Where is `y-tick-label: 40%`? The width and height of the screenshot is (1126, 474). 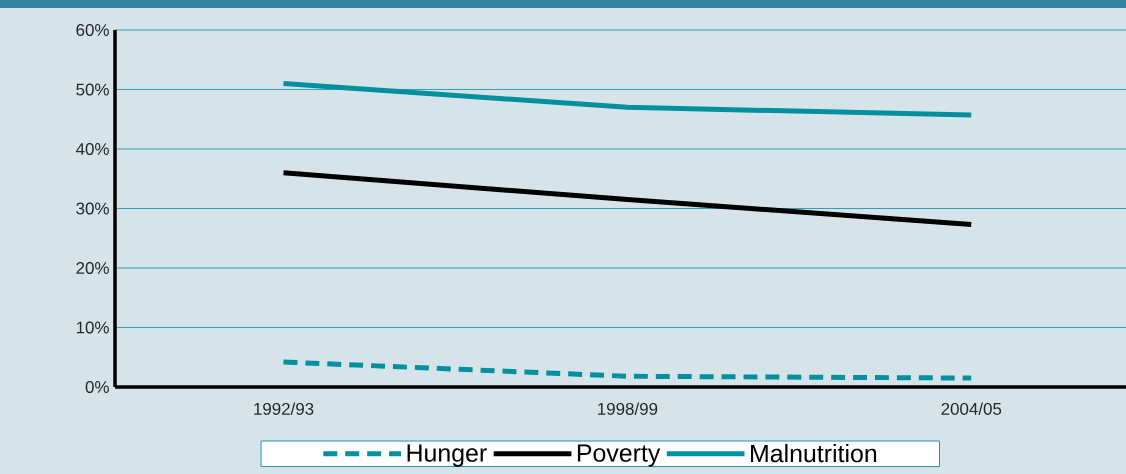
y-tick-label: 40% is located at coordinates (92, 148).